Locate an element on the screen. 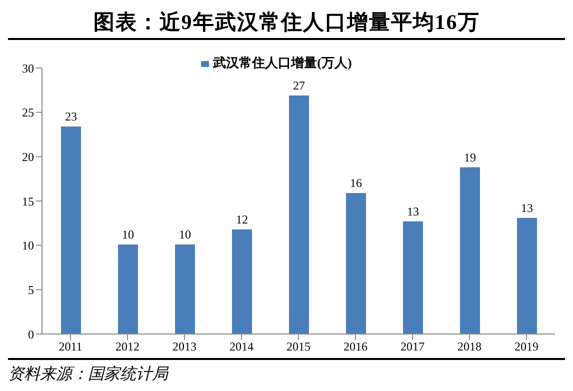  x-tick-label: 2012 is located at coordinates (128, 347).